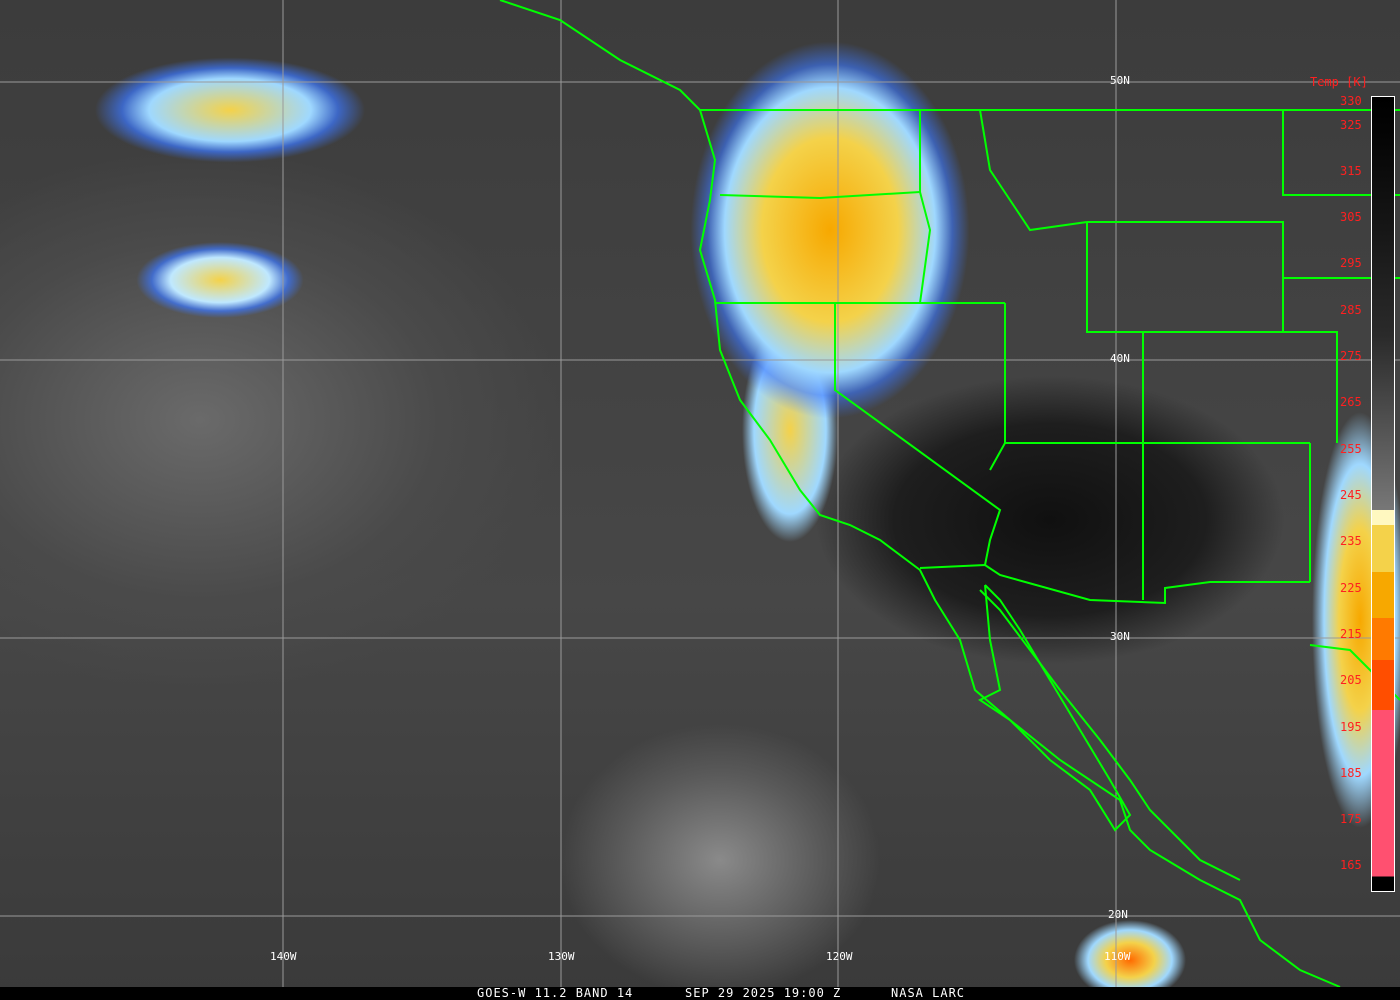  I want to click on colorbar-tick-185: 185, so click(1351, 773).